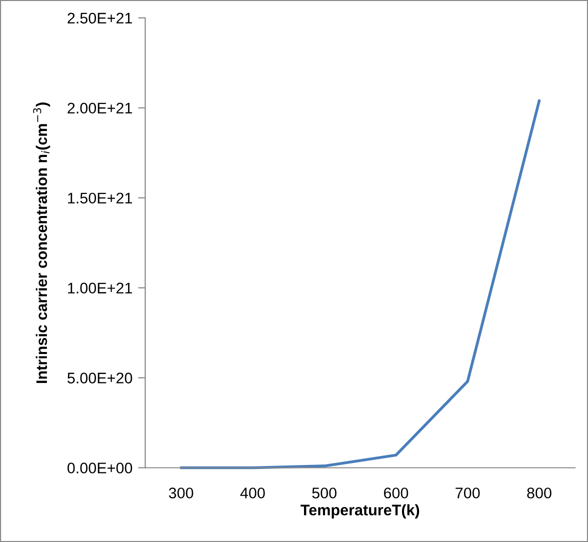 This screenshot has height=542, width=588. Describe the element at coordinates (360, 511) in the screenshot. I see `x-axis-title: TemperatureT(k)` at that location.